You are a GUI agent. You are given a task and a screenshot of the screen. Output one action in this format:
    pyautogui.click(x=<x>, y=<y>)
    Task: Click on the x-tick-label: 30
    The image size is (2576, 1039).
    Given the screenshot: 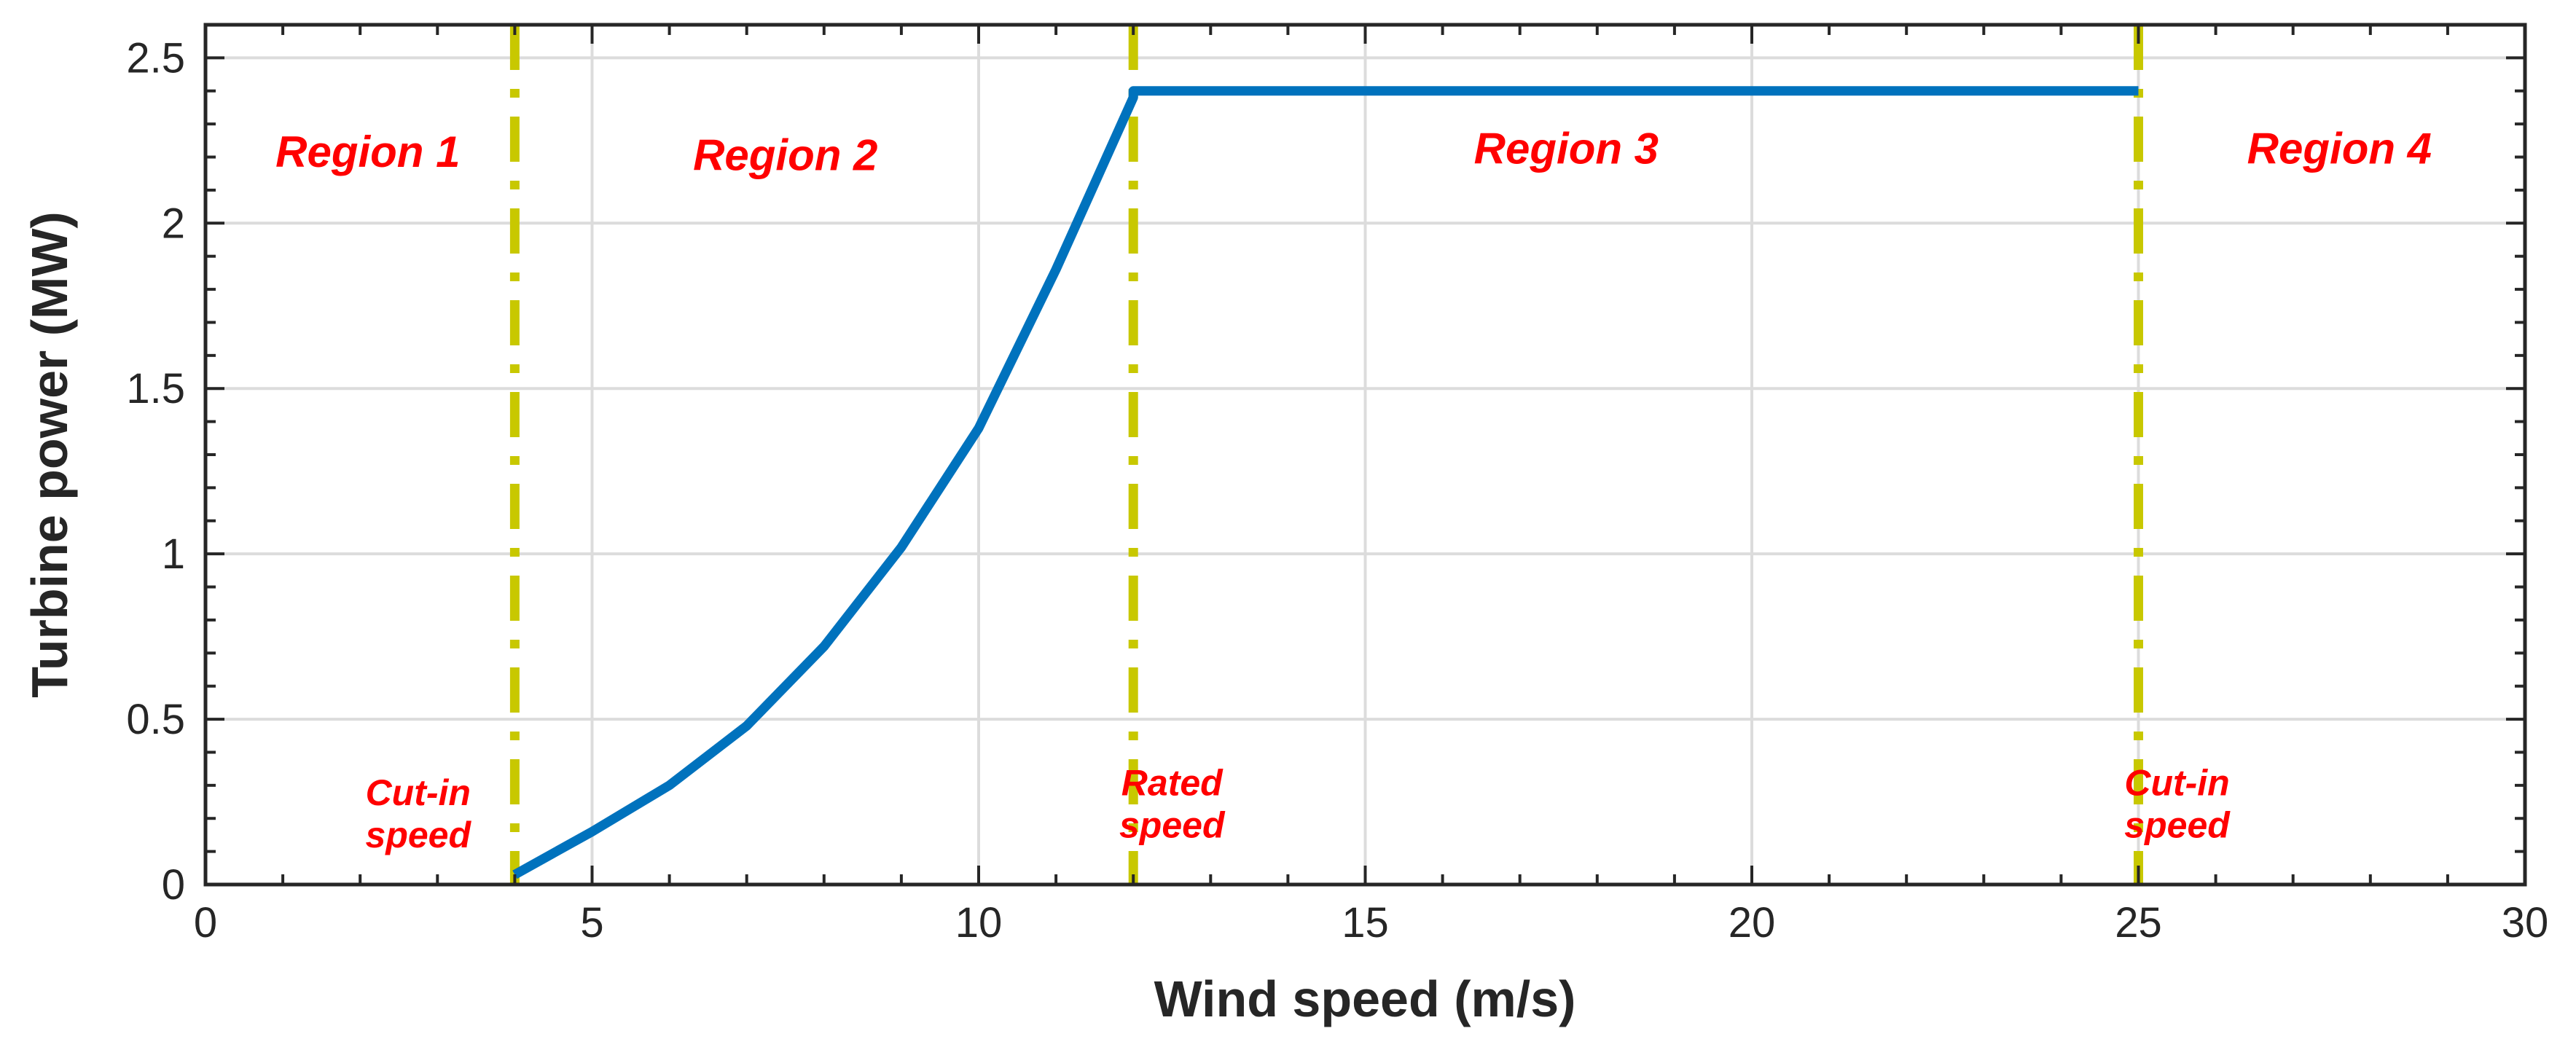 What is the action you would take?
    pyautogui.click(x=2525, y=922)
    